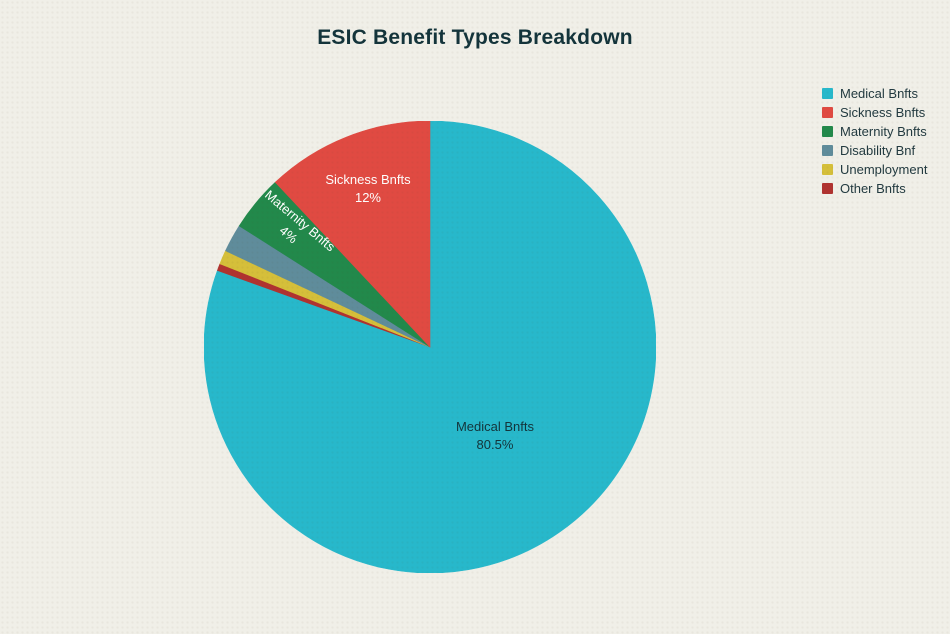 This screenshot has height=634, width=950. I want to click on legend-label: Unemployment, so click(884, 169).